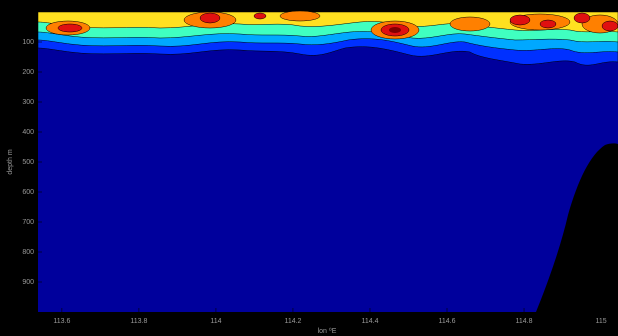  Describe the element at coordinates (369, 321) in the screenshot. I see `x-tick-label: 114.4` at that location.